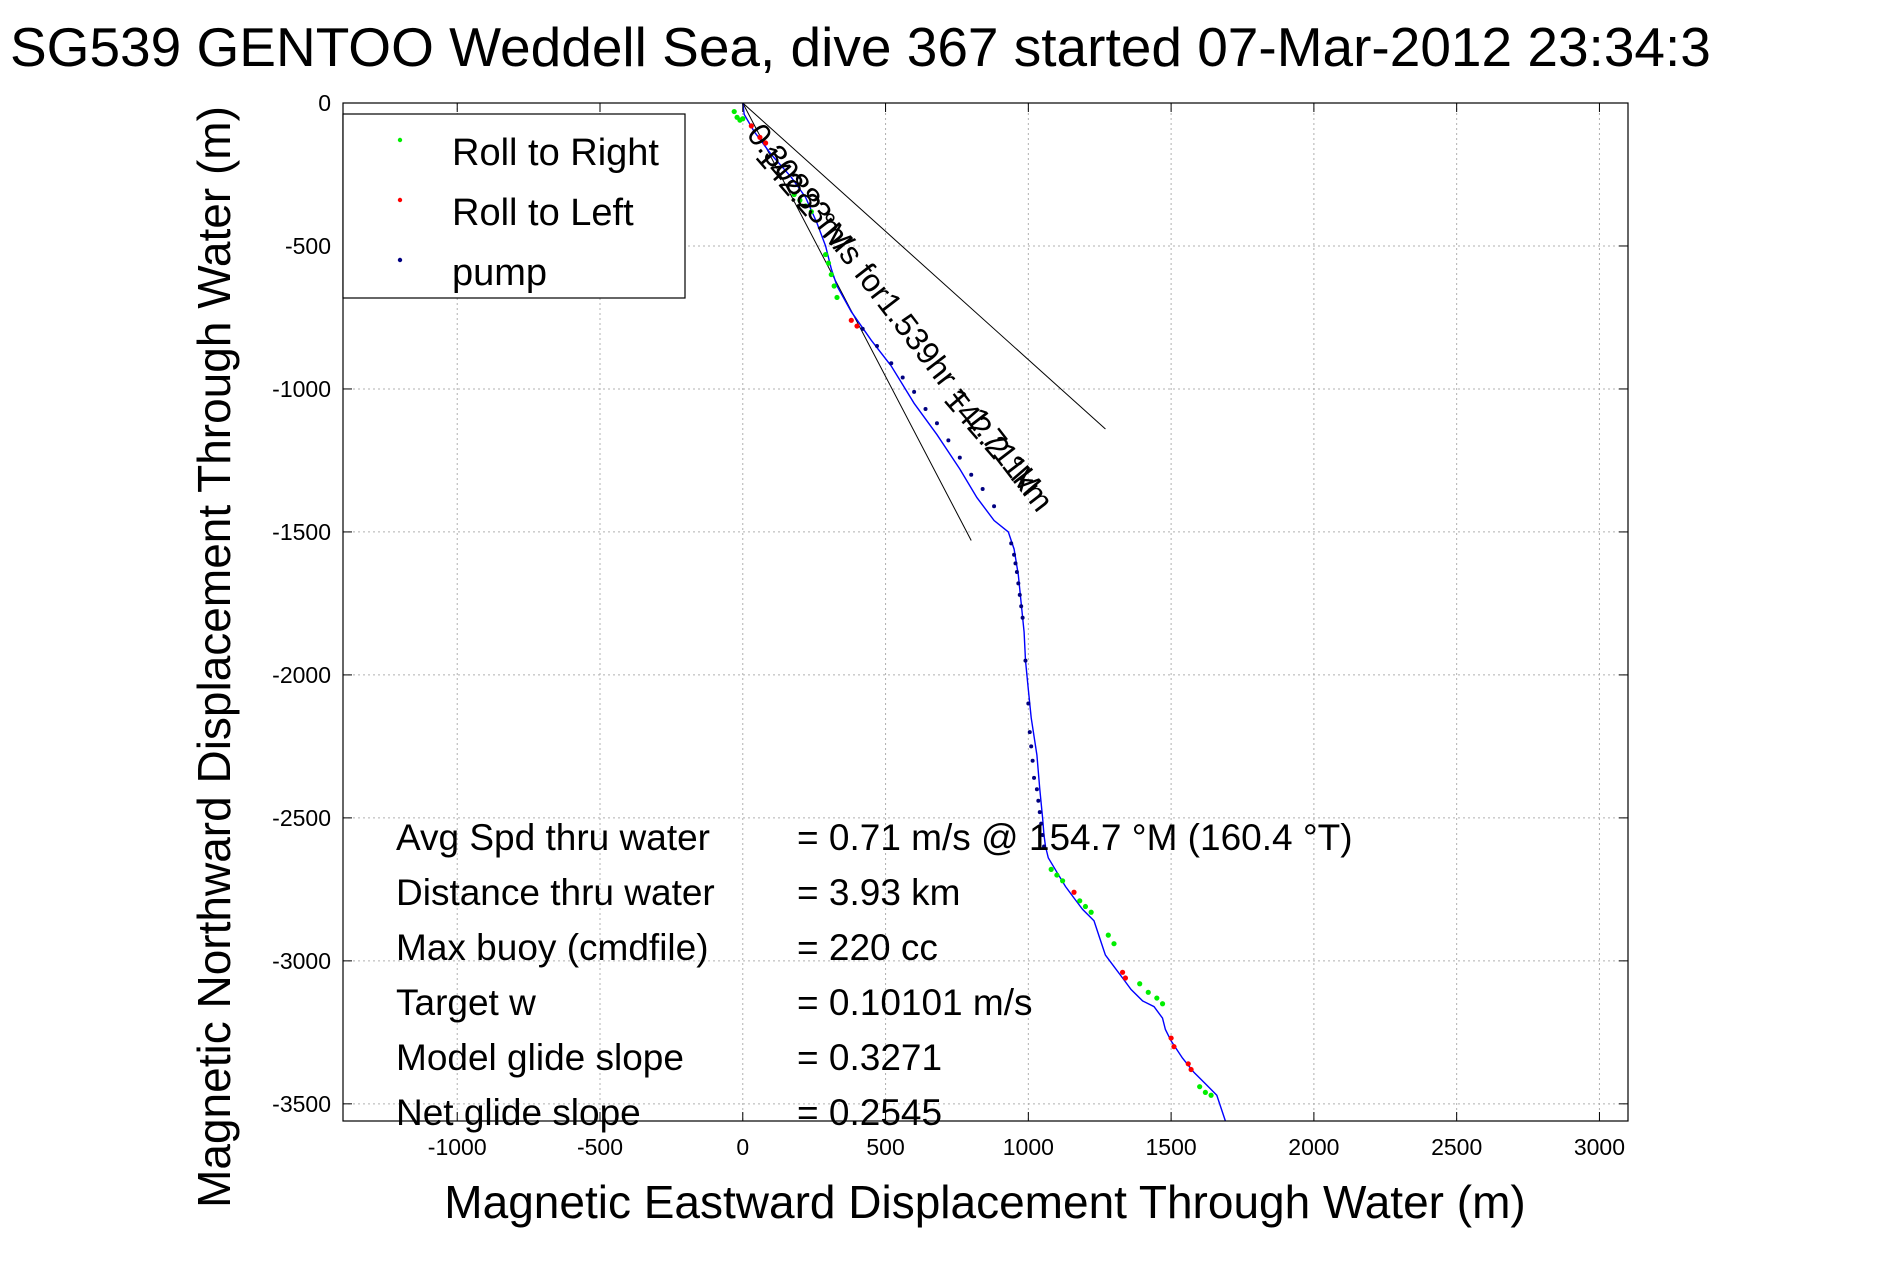  Describe the element at coordinates (1456, 1147) in the screenshot. I see `x-tick-label: 2500` at that location.